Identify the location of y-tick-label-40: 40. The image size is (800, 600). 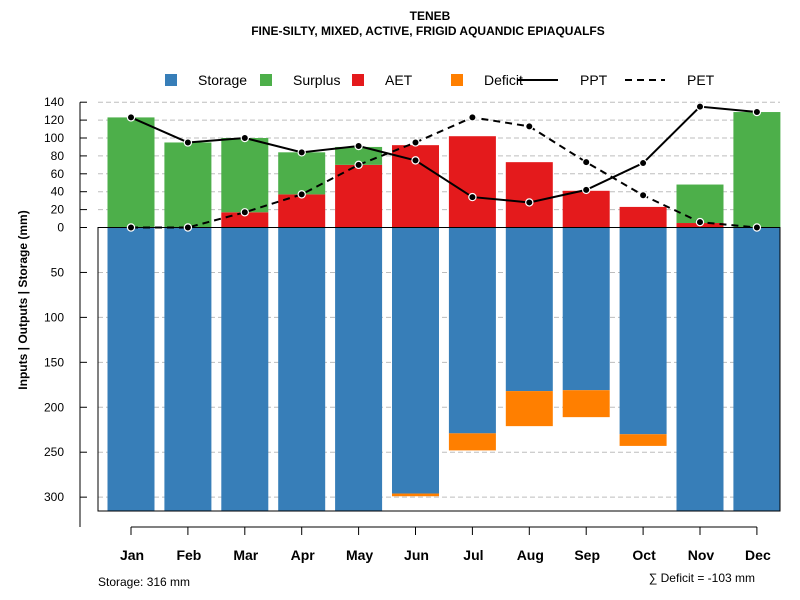
(58, 192).